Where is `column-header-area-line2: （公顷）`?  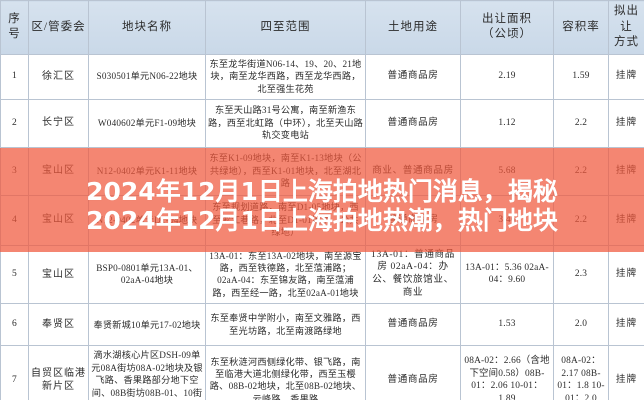
column-header-area-line2: （公顷） is located at coordinates (507, 34).